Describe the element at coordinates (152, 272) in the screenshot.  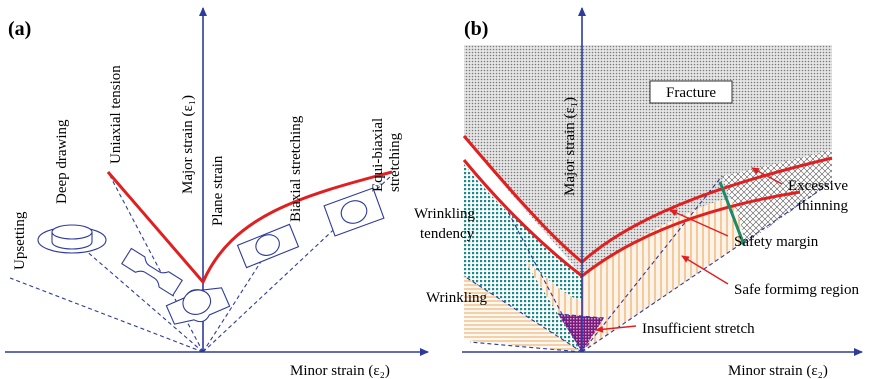
I see `dogbone-specimen-icon` at that location.